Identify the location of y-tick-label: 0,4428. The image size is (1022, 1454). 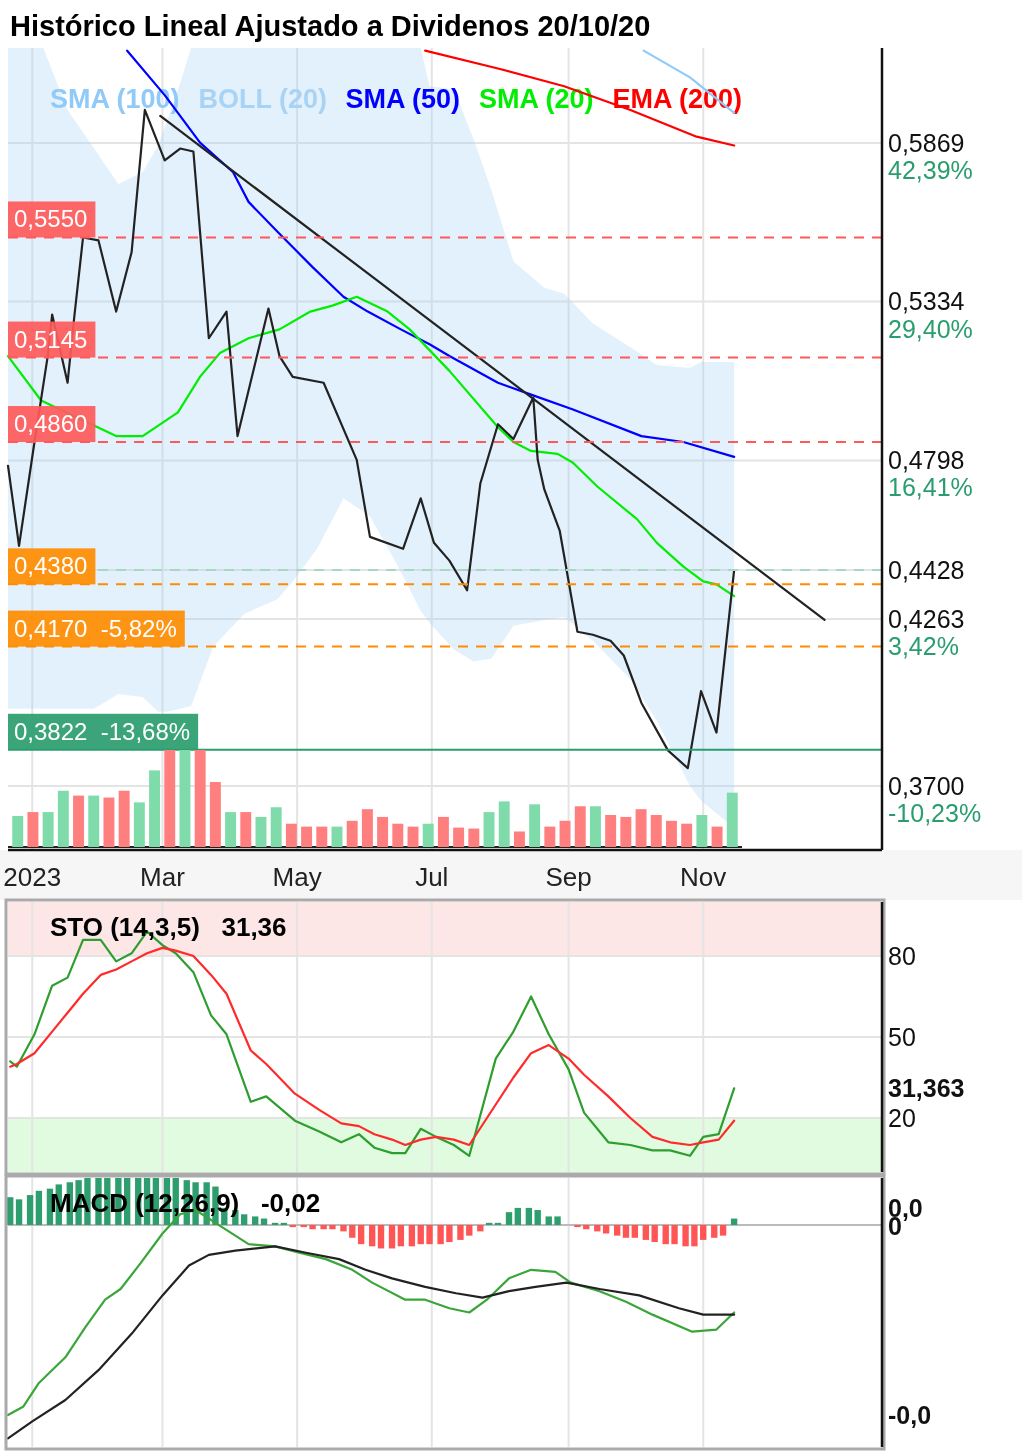
(926, 570).